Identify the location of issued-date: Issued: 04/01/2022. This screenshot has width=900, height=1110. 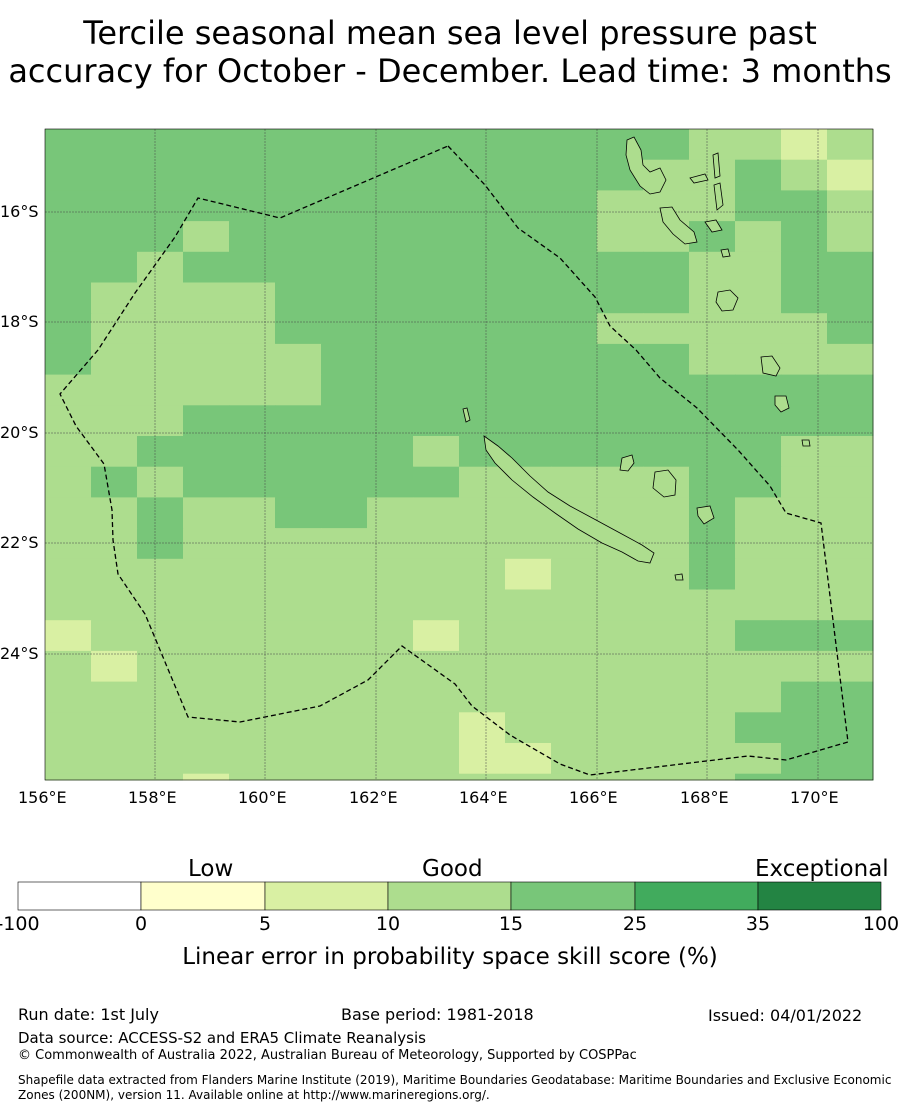
(785, 1015).